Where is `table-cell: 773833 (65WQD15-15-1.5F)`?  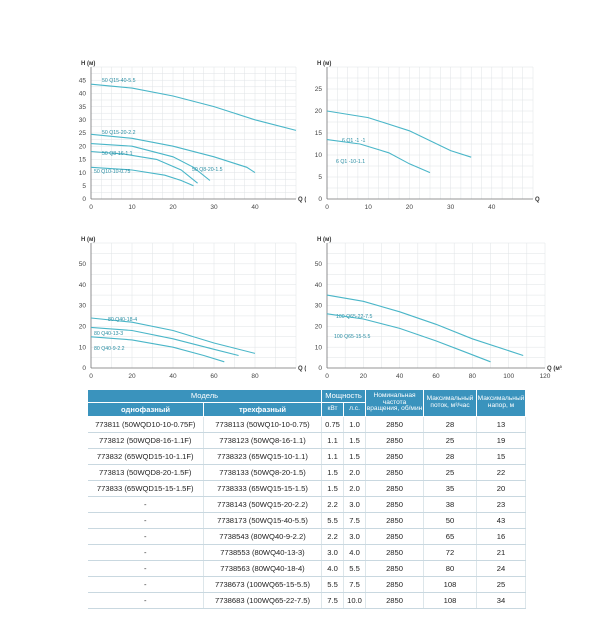
table-cell: 773833 (65WQD15-15-1.5F) is located at coordinates (145, 488).